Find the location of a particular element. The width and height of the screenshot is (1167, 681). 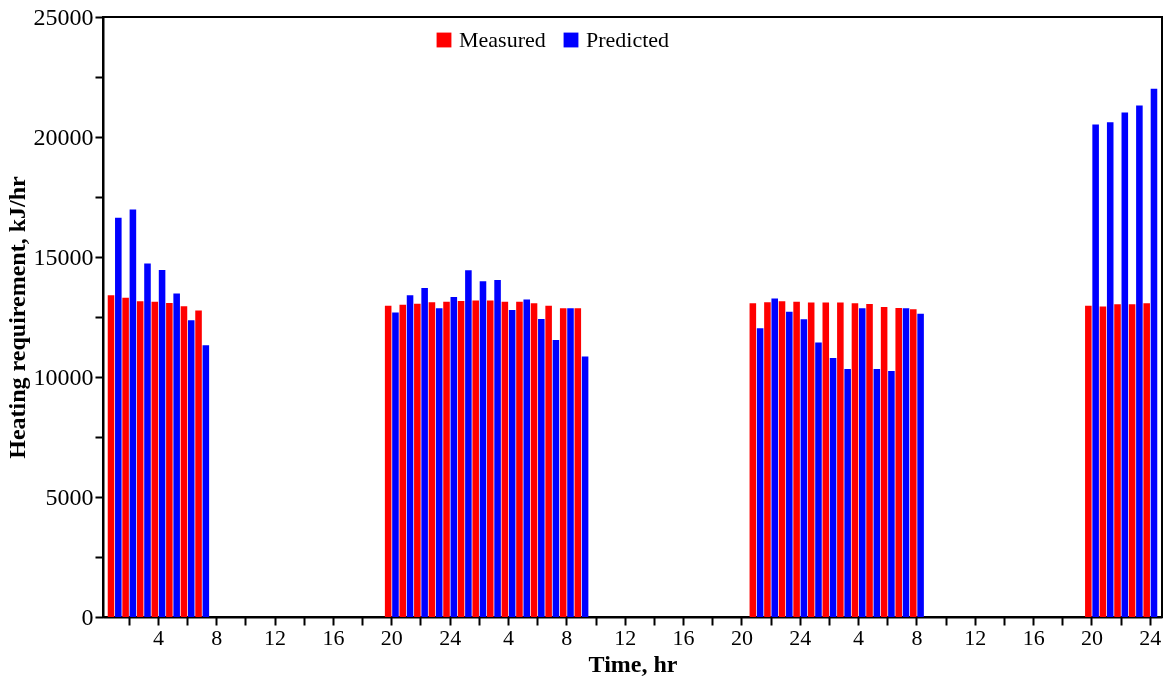

y-tick-label: 10000 is located at coordinates (63, 376).